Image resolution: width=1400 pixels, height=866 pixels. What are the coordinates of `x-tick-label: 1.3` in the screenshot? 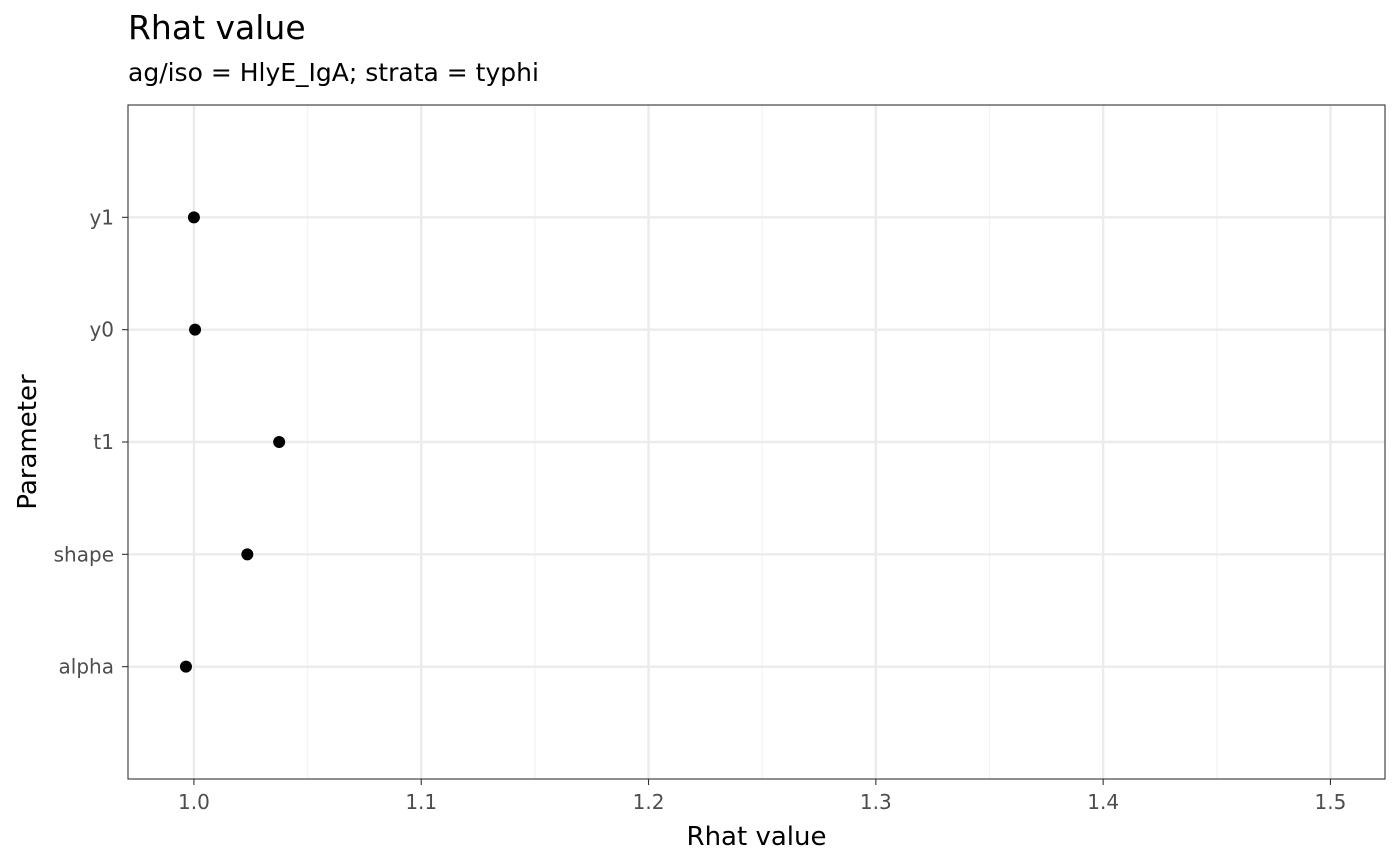 It's located at (876, 802).